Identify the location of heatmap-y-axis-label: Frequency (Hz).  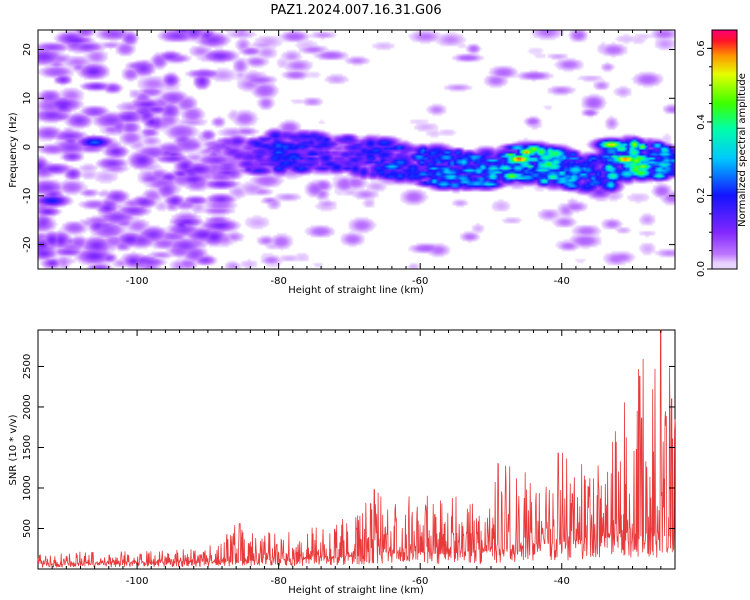
(13, 150).